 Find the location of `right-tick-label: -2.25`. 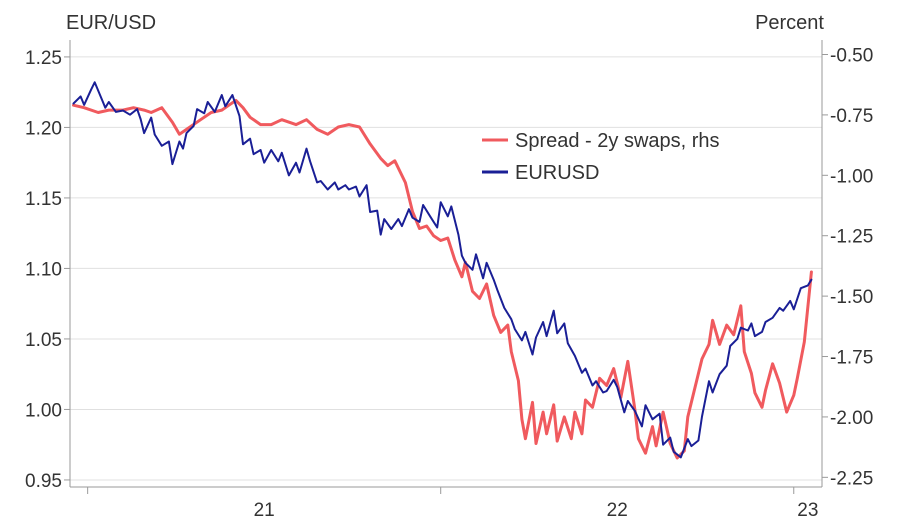

right-tick-label: -2.25 is located at coordinates (851, 478).